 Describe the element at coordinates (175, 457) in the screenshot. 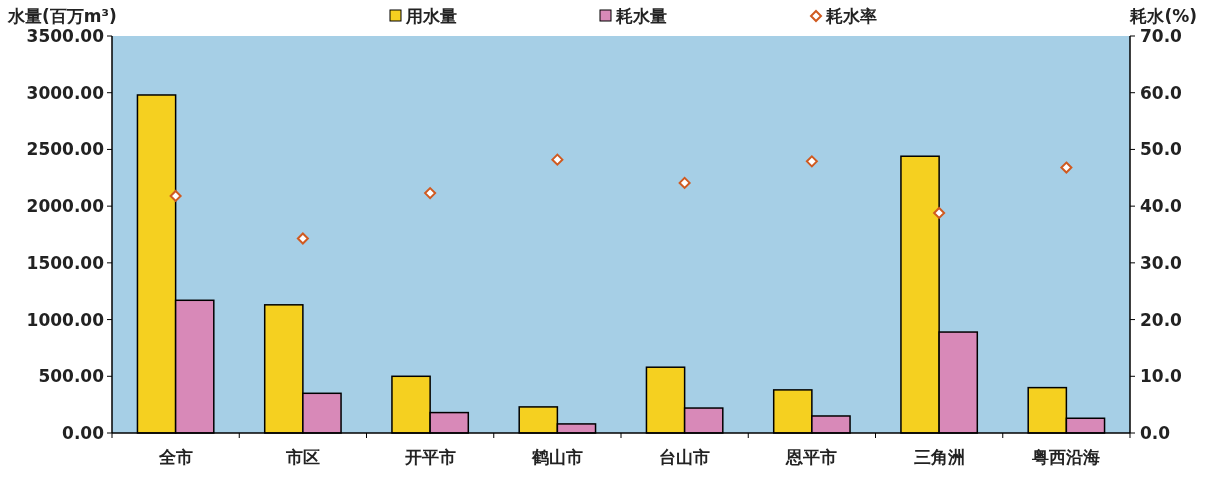

I see `x-tick-label: 全市` at that location.